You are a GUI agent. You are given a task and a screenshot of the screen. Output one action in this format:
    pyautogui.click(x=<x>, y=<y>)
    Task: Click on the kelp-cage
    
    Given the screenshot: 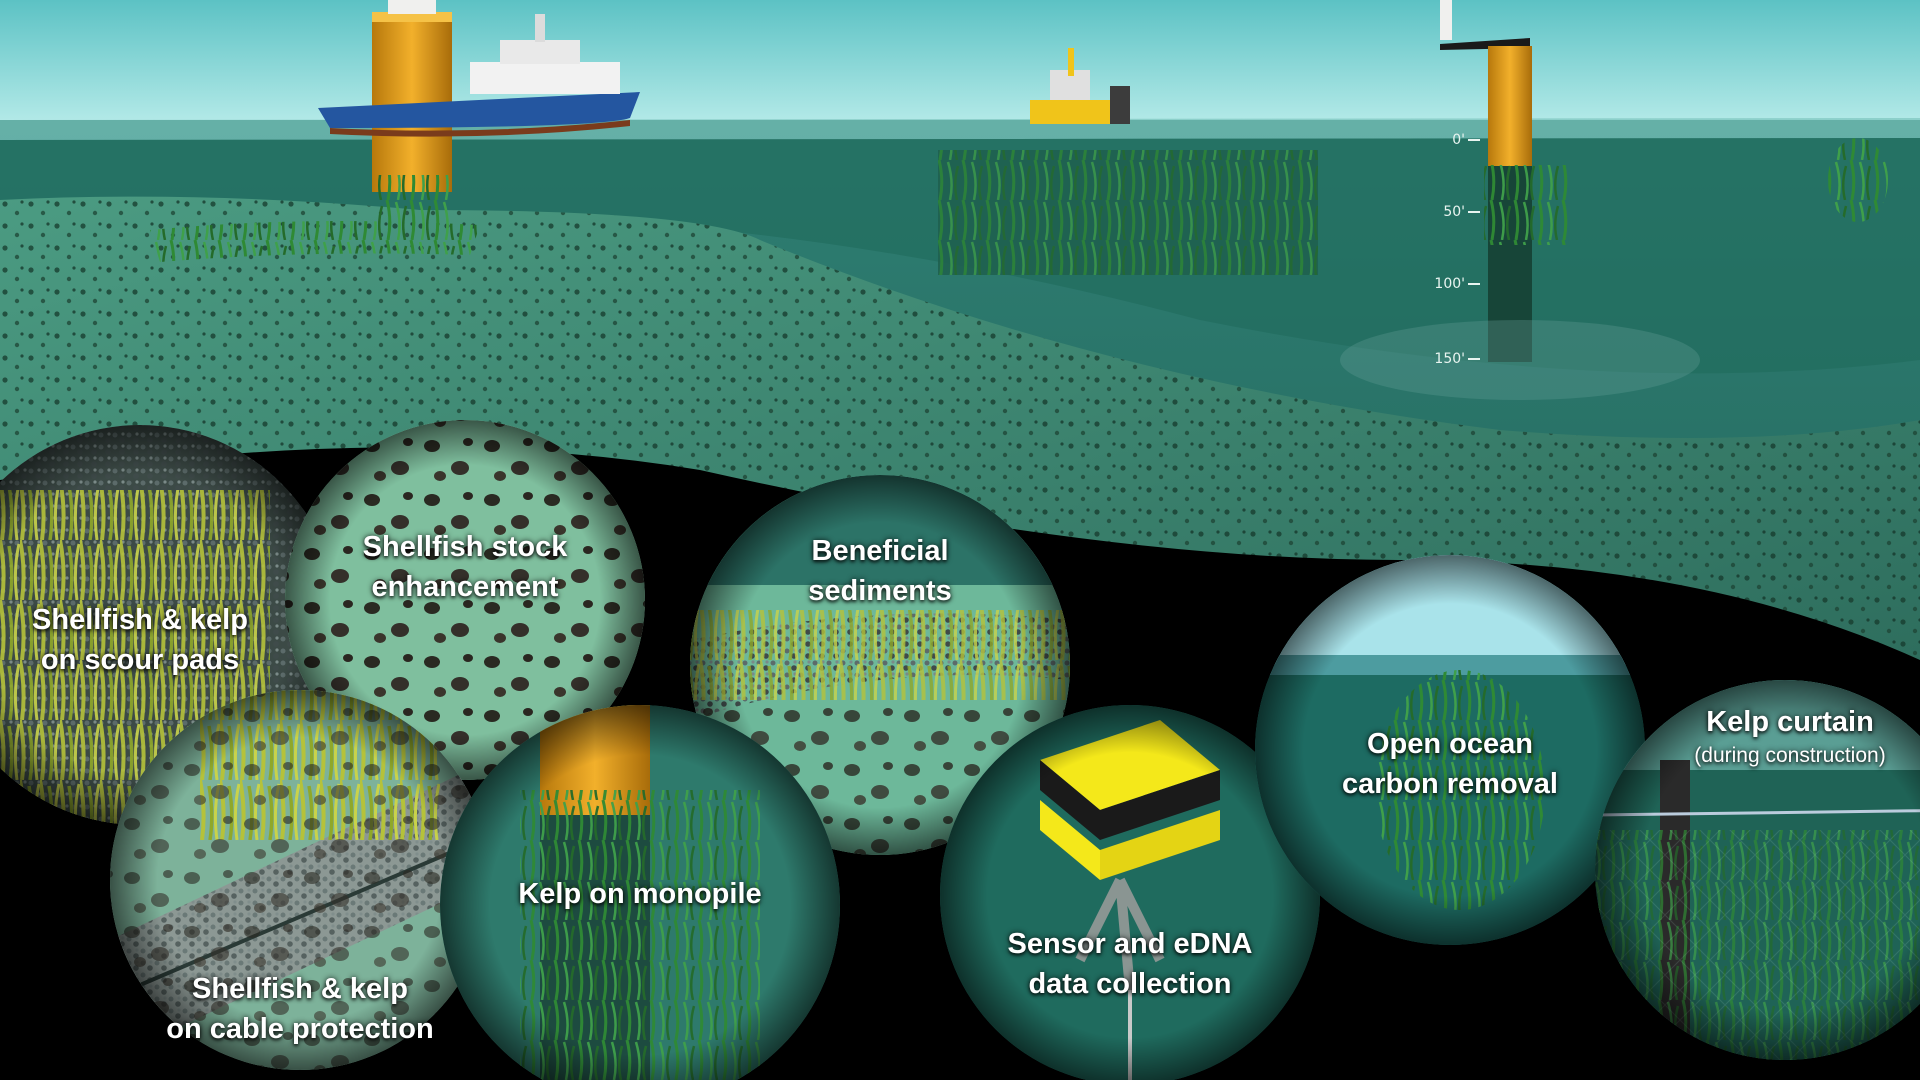 What is the action you would take?
    pyautogui.click(x=1128, y=212)
    